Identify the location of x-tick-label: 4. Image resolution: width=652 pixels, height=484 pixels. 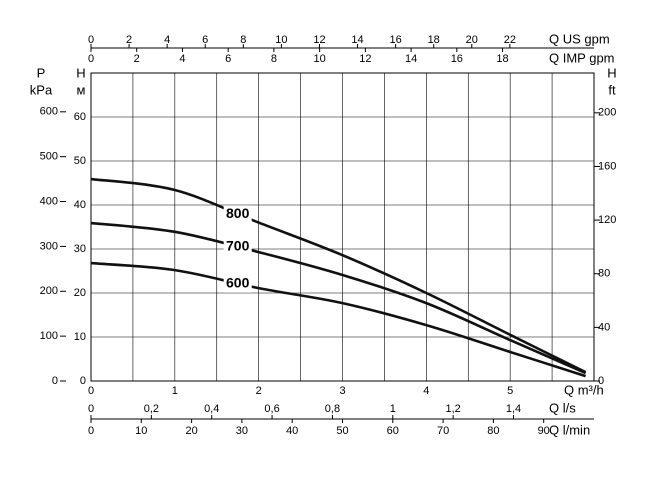
(426, 391).